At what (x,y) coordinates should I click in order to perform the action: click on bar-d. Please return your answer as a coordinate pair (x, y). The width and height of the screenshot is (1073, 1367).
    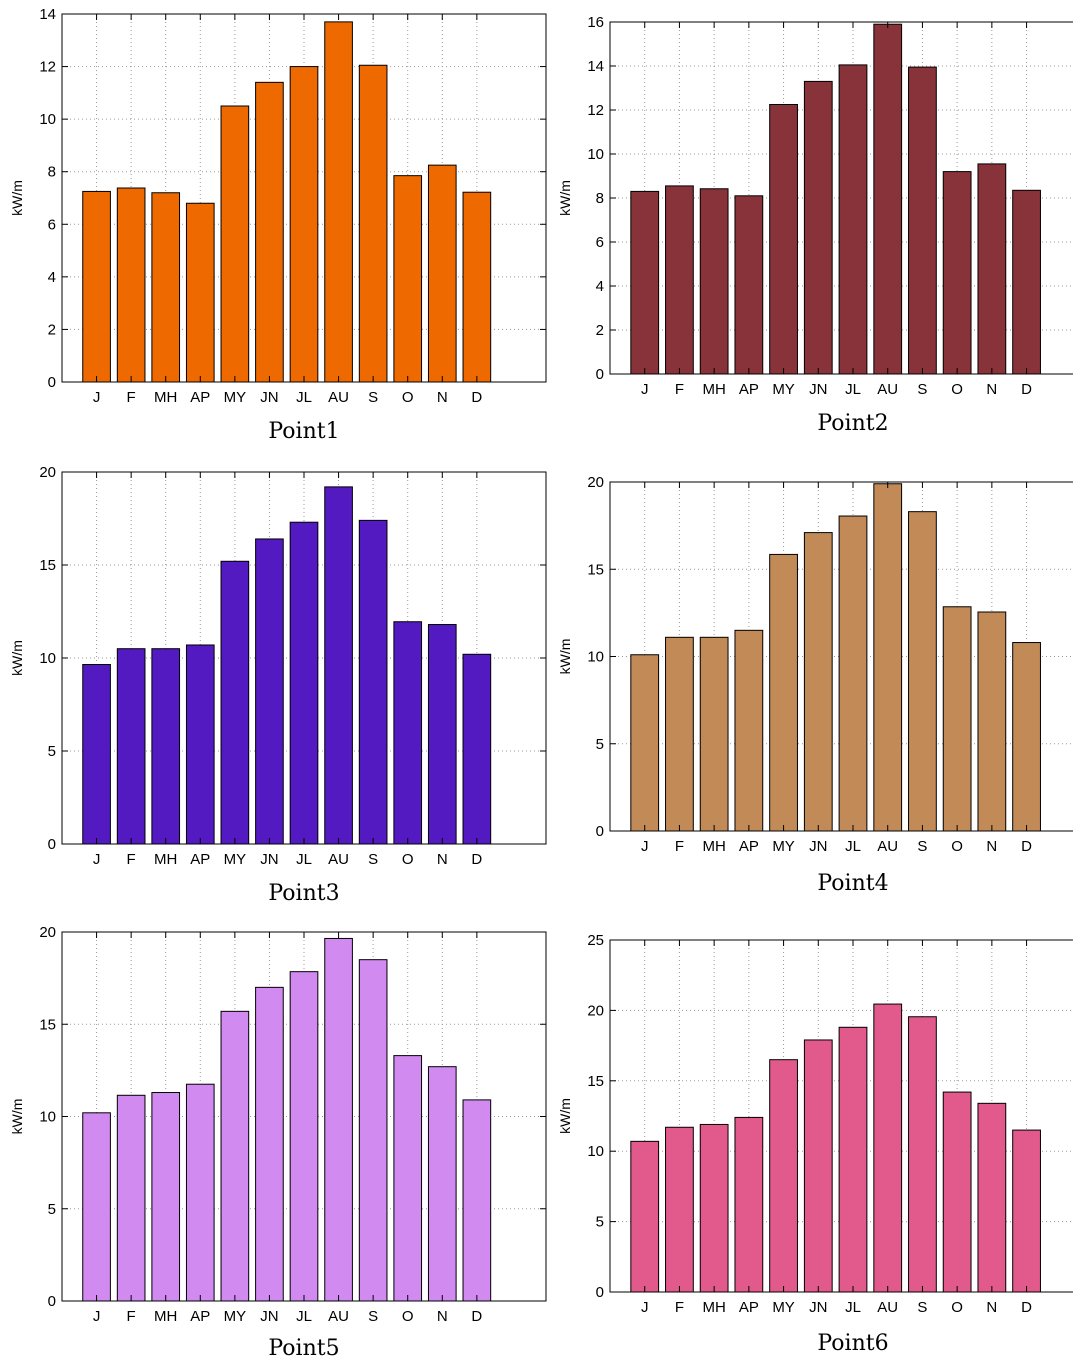
    Looking at the image, I should click on (1026, 282).